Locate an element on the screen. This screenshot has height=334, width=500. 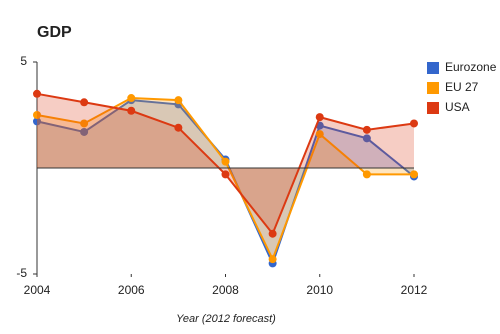
legend-label: USA is located at coordinates (457, 107).